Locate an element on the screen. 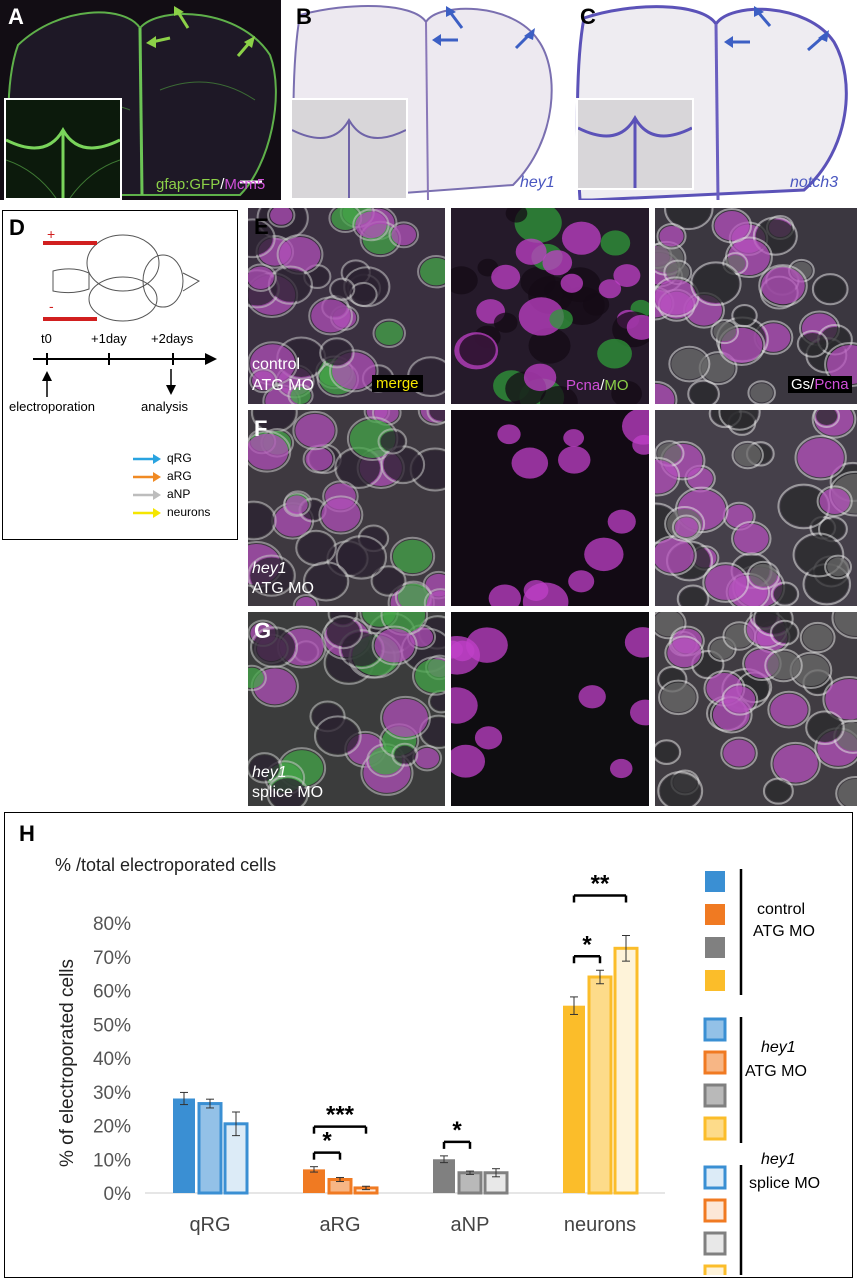 This screenshot has height=1280, width=857. legend-arg: aRG is located at coordinates (179, 476).